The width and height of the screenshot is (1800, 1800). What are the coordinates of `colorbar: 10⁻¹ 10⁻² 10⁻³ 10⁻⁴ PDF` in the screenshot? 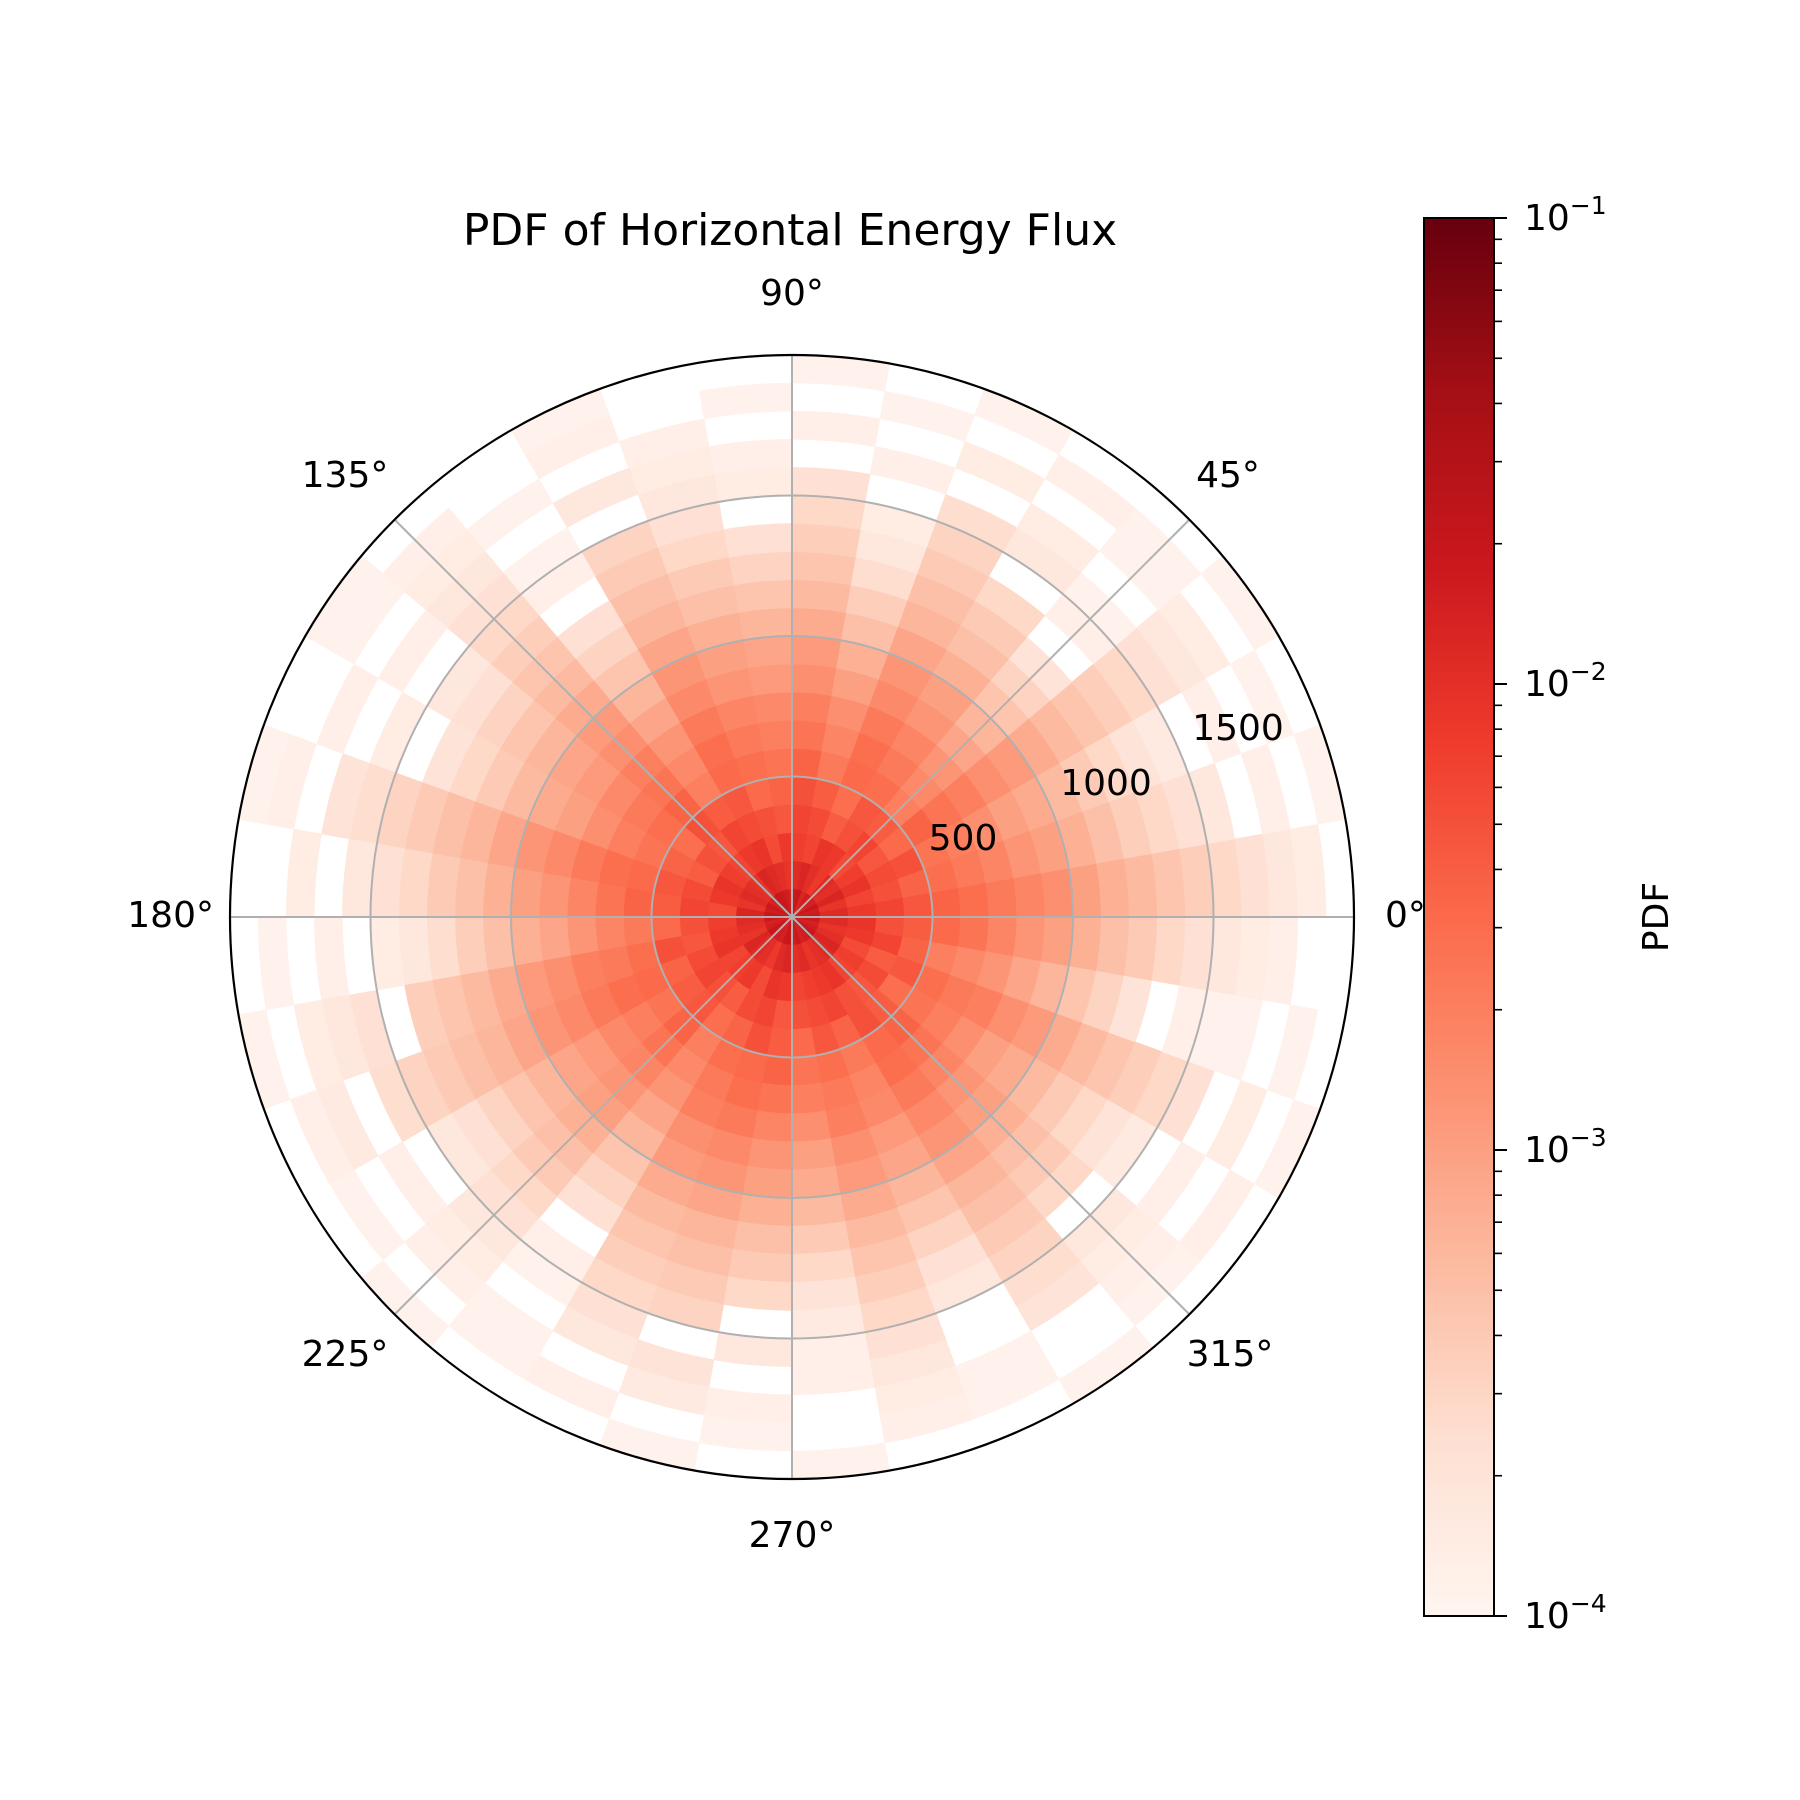 It's located at (1550, 914).